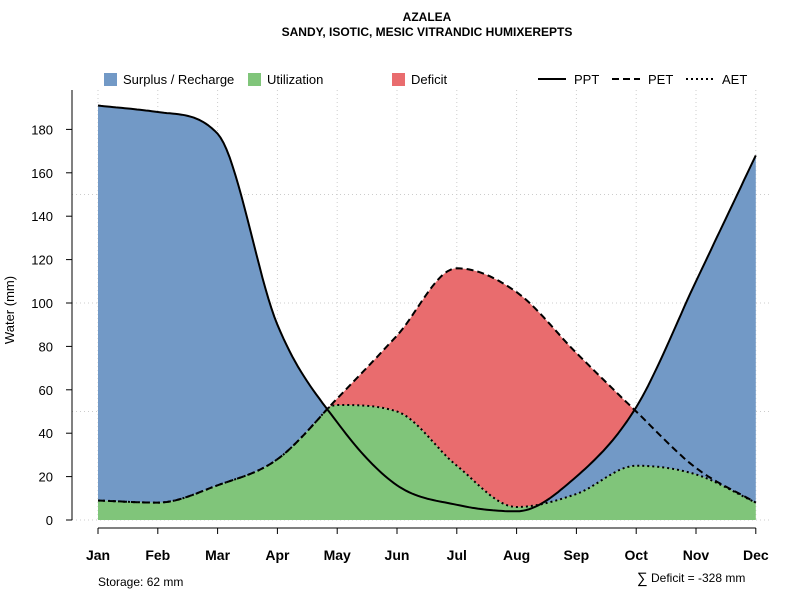  What do you see at coordinates (277, 555) in the screenshot?
I see `x-tick-label-apr: Apr` at bounding box center [277, 555].